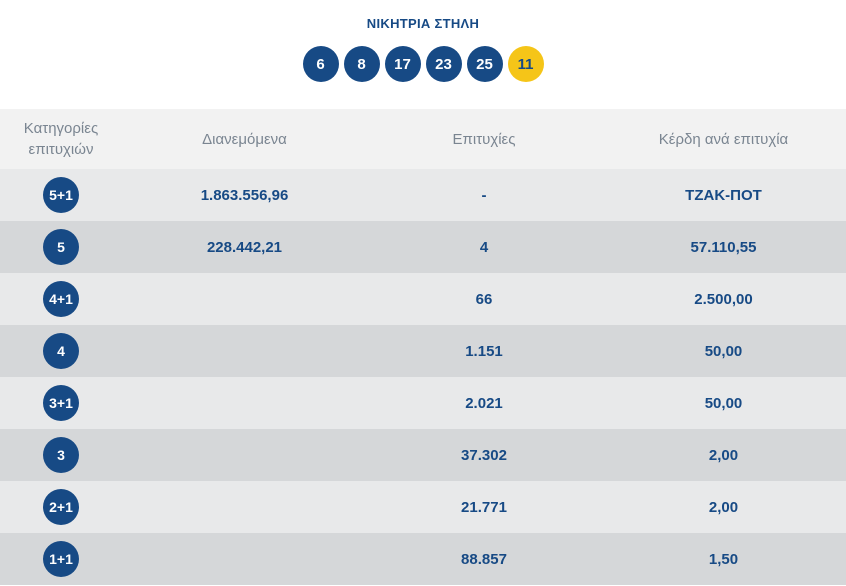  I want to click on number-ball: 8, so click(361, 64).